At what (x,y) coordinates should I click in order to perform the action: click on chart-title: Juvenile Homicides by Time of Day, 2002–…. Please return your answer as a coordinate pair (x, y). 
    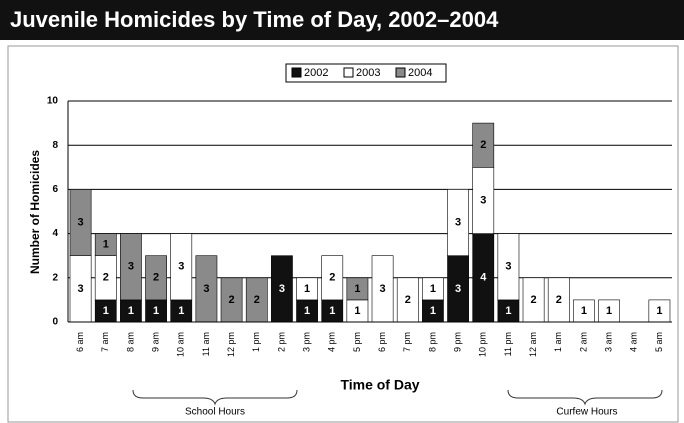
    Looking at the image, I should click on (254, 19).